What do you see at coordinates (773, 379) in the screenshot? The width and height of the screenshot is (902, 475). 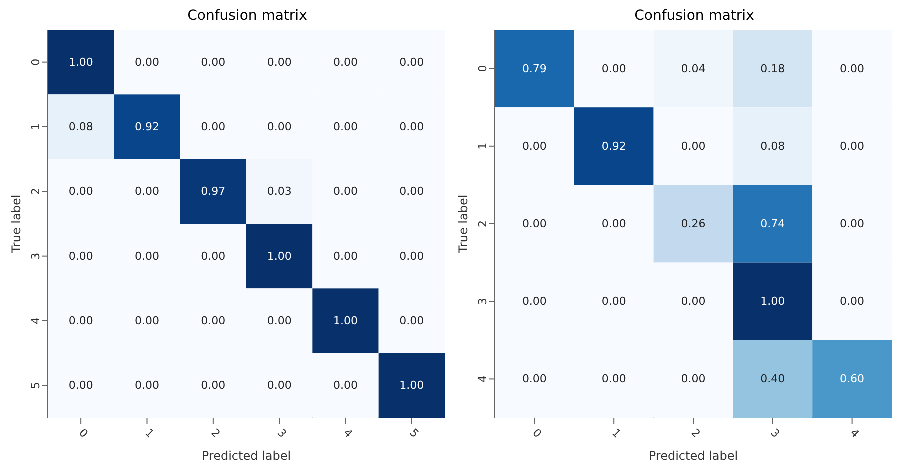 I see `data-label: 0.40` at bounding box center [773, 379].